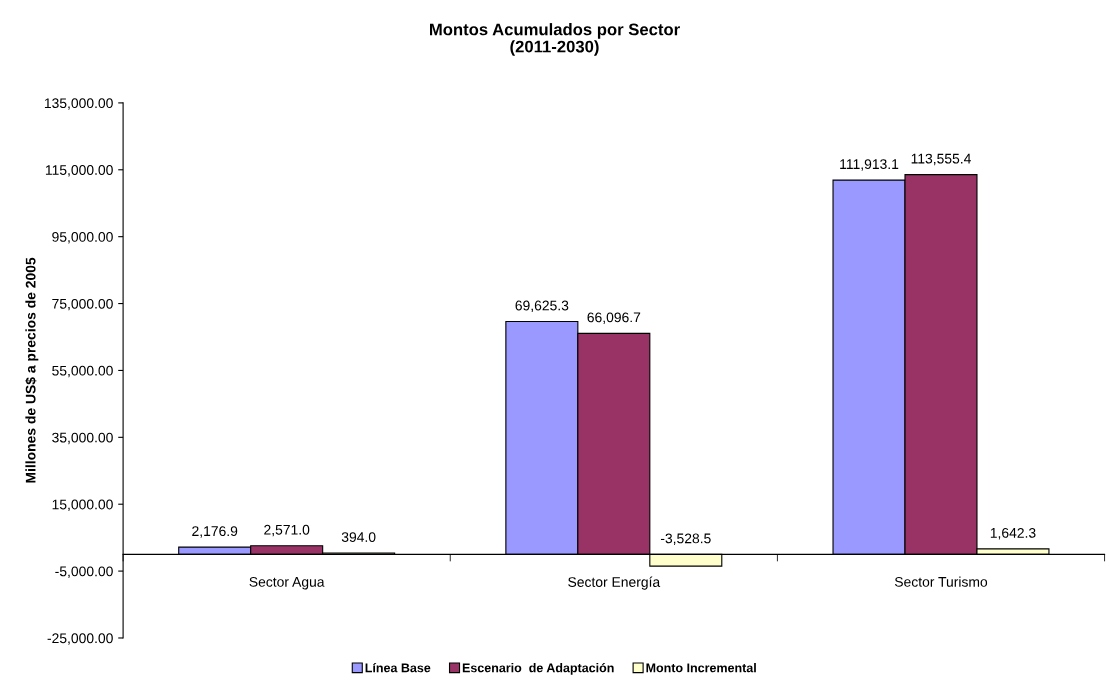 This screenshot has width=1109, height=686. What do you see at coordinates (358, 537) in the screenshot?
I see `data-label: 394.0` at bounding box center [358, 537].